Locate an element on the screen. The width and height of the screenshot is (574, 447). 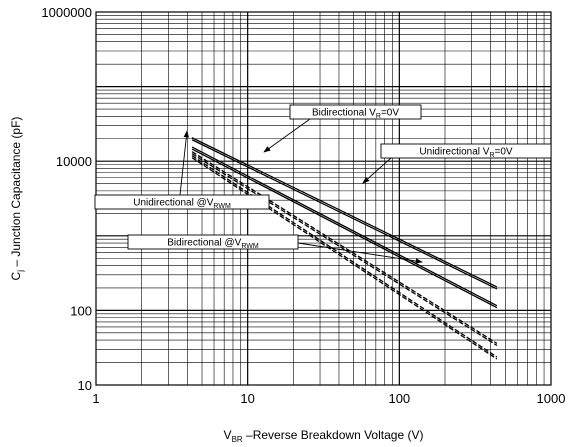
x-tick-label: 100 is located at coordinates (399, 398).